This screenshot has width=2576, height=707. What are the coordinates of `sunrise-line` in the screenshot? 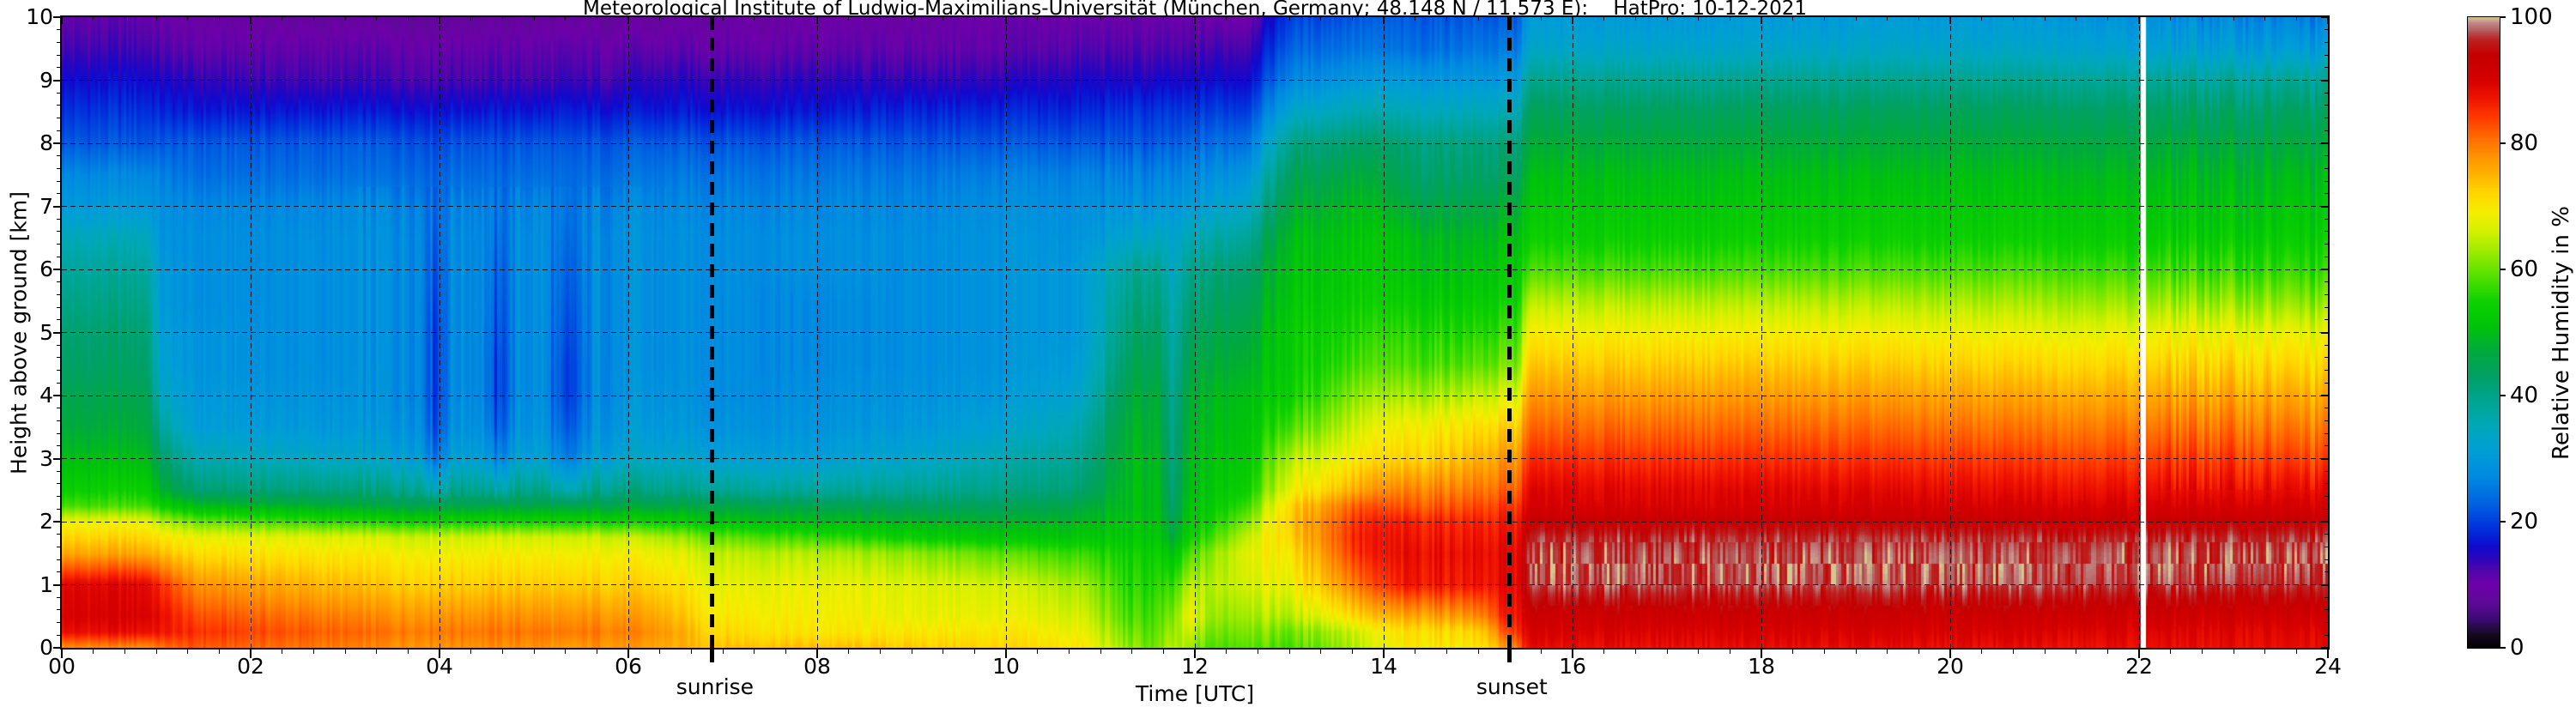 It's located at (712, 333).